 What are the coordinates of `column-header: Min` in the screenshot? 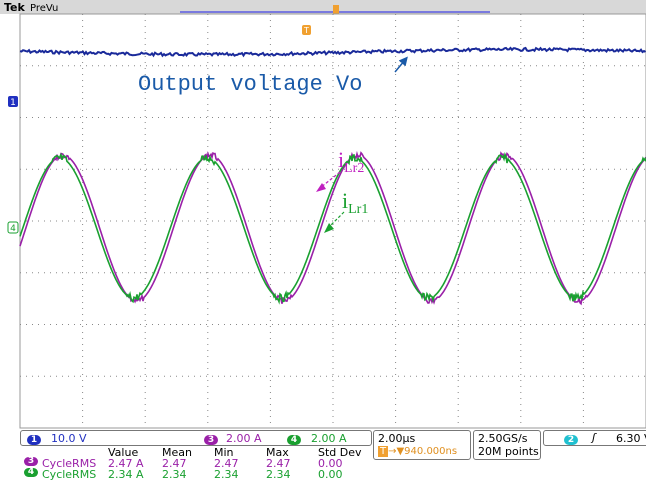 It's located at (224, 452).